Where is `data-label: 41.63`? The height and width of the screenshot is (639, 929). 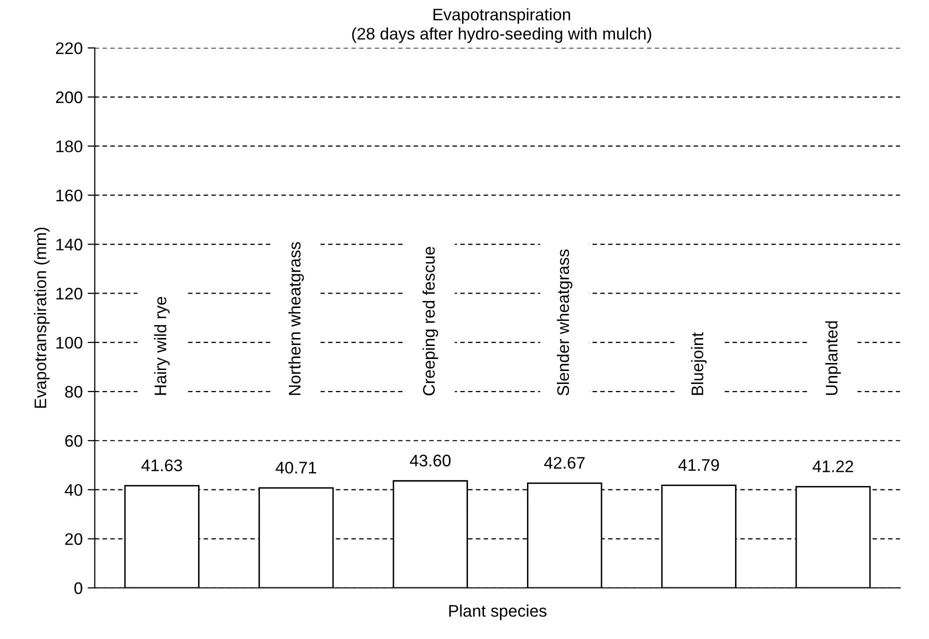 data-label: 41.63 is located at coordinates (161, 466).